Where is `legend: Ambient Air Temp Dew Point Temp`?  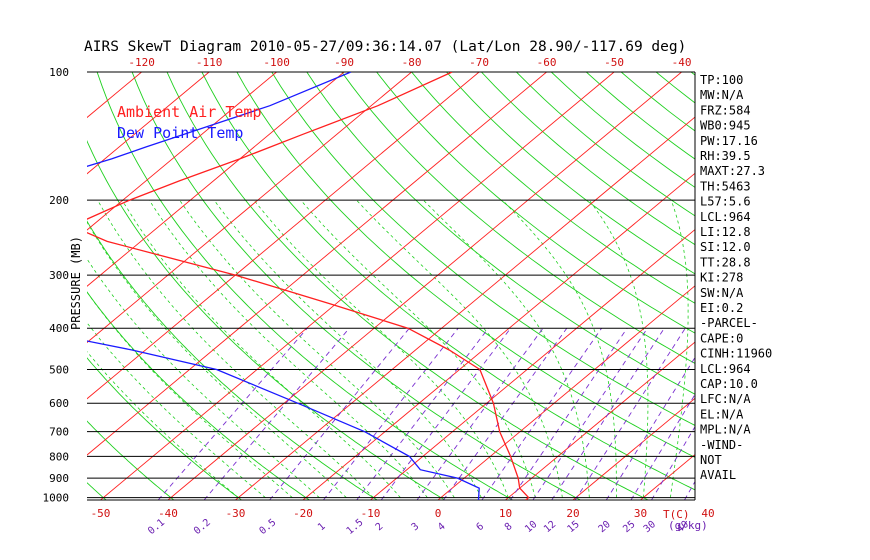 legend: Ambient Air Temp Dew Point Temp is located at coordinates (189, 122).